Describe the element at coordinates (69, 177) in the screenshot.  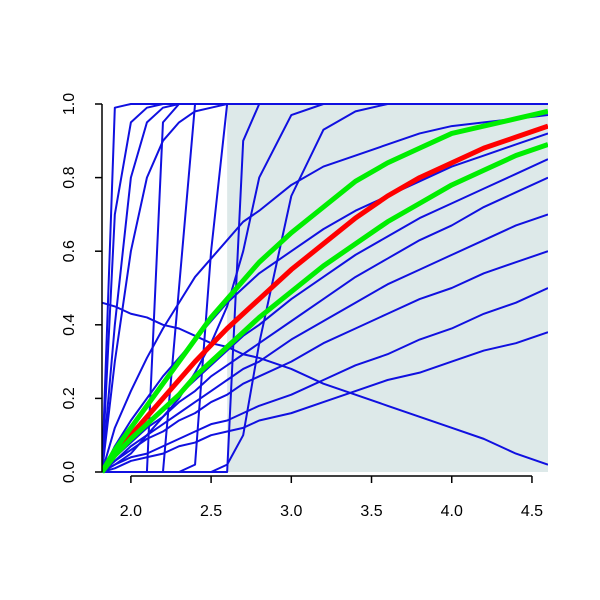
I see `y-tick-label: 0.8` at that location.